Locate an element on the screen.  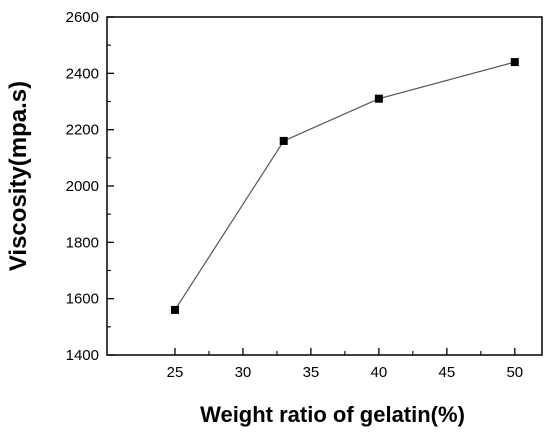
y-axis-ticks: 1400 1600 1800 2000 2200 2400 2600 is located at coordinates (90, 186).